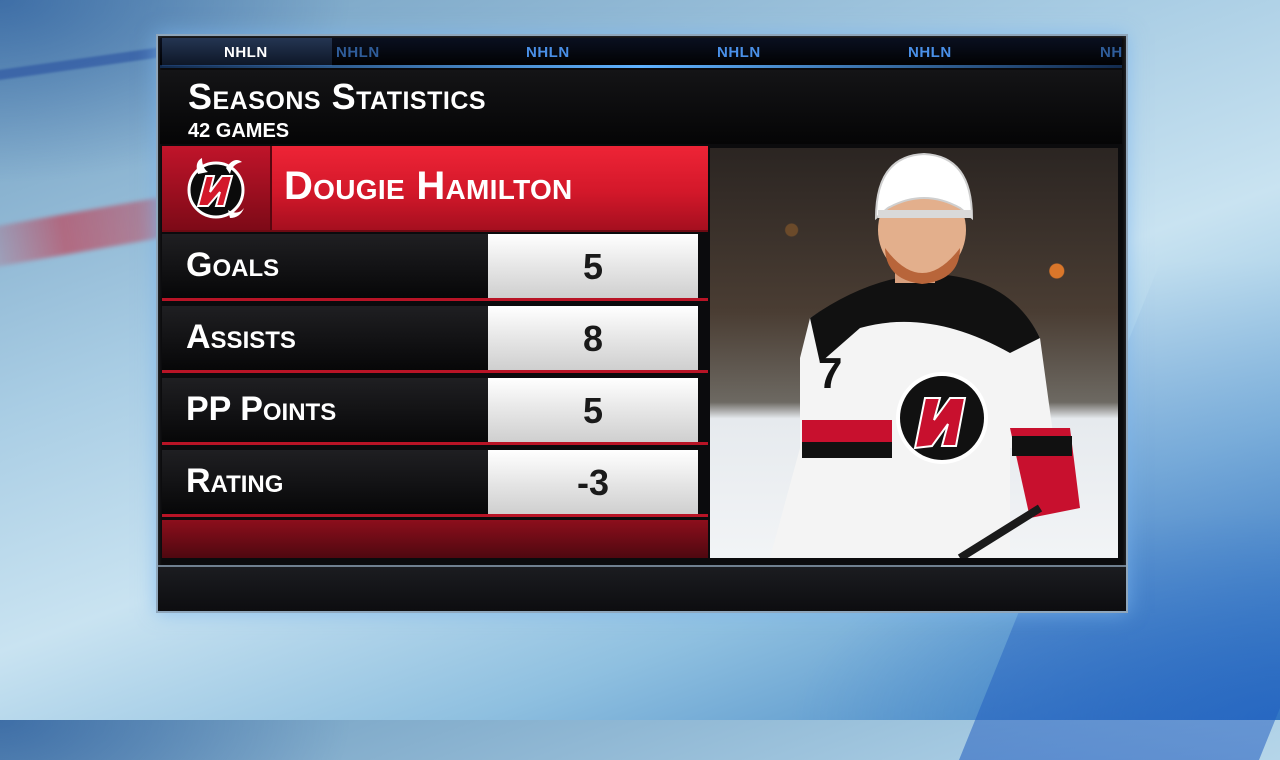 The width and height of the screenshot is (1280, 760). Describe the element at coordinates (925, 355) in the screenshot. I see `hockey-player-illustration: 7` at that location.